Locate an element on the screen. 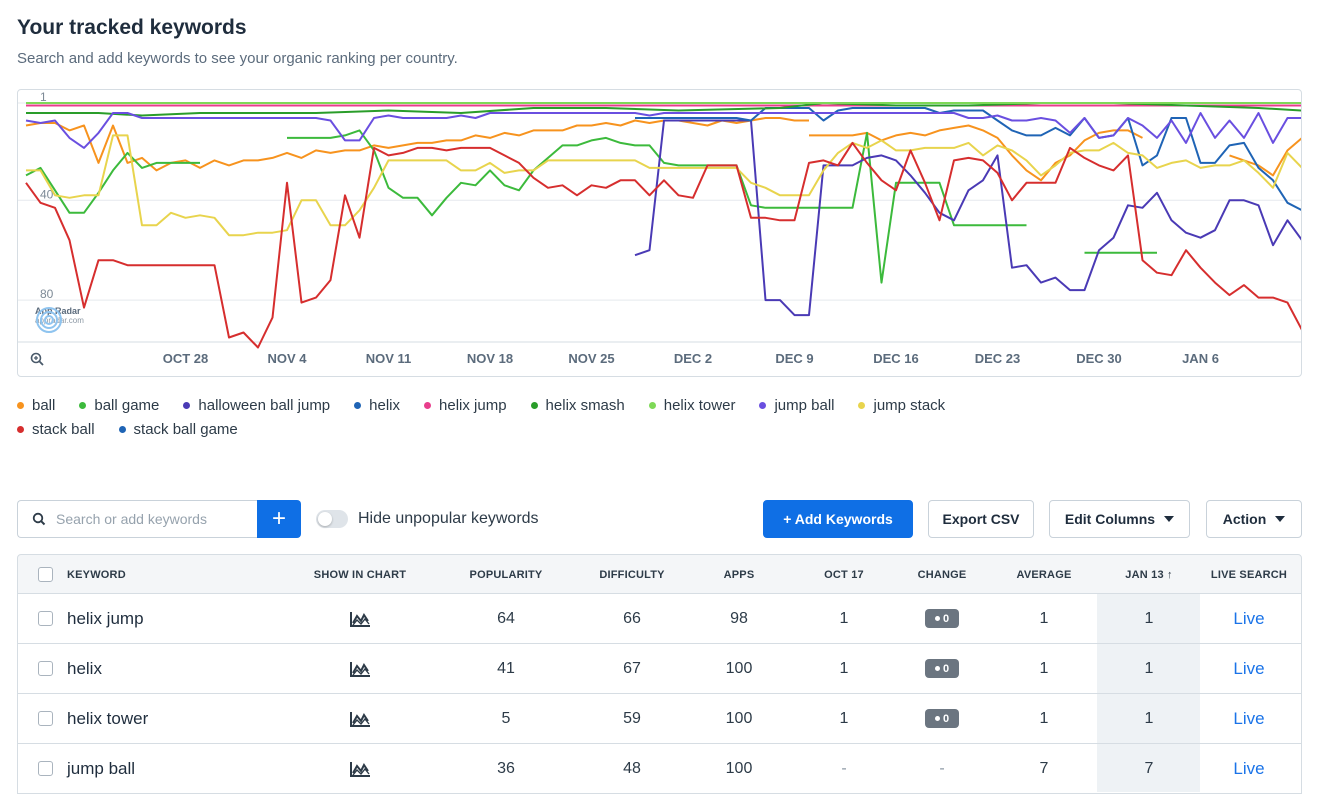 The image size is (1326, 794). col-jan13: JAN 13 ↑ is located at coordinates (1149, 575).